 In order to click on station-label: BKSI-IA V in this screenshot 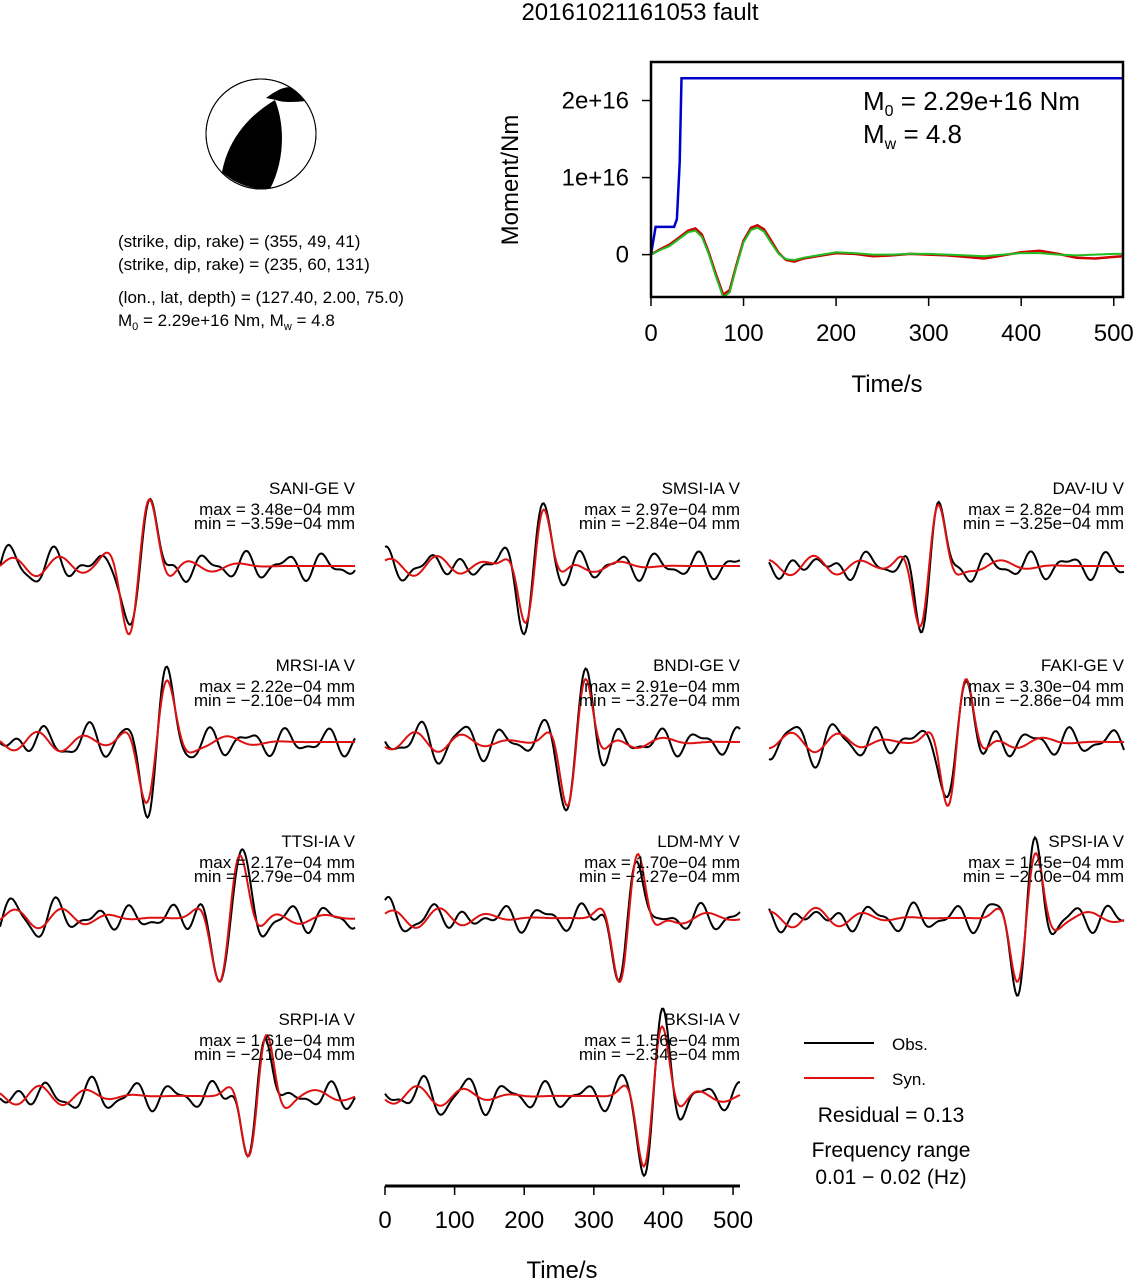, I will do `click(702, 1019)`.